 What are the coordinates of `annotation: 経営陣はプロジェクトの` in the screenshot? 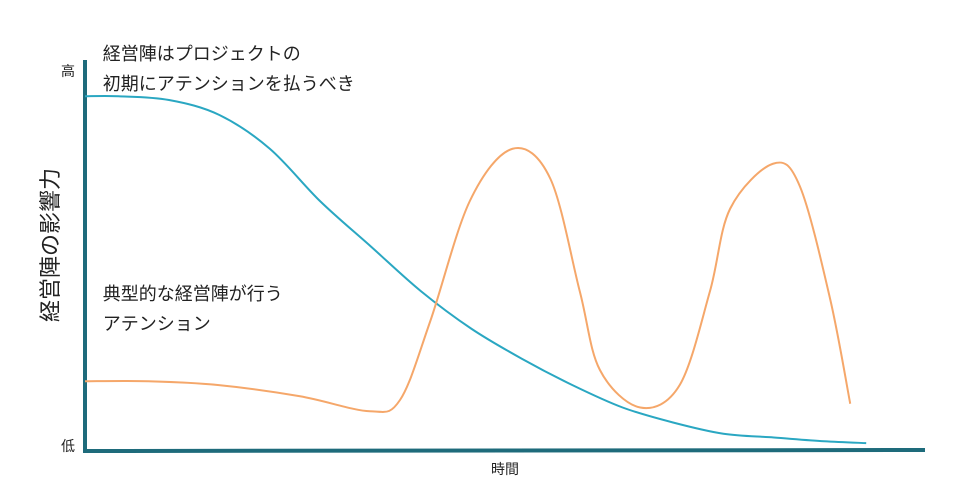 It's located at (202, 54).